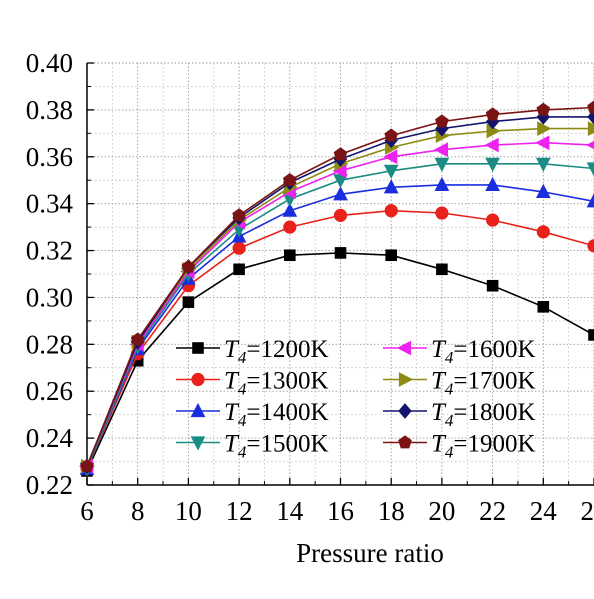 This screenshot has width=594, height=599. I want to click on legend-label: T4=1400K, so click(276, 414).